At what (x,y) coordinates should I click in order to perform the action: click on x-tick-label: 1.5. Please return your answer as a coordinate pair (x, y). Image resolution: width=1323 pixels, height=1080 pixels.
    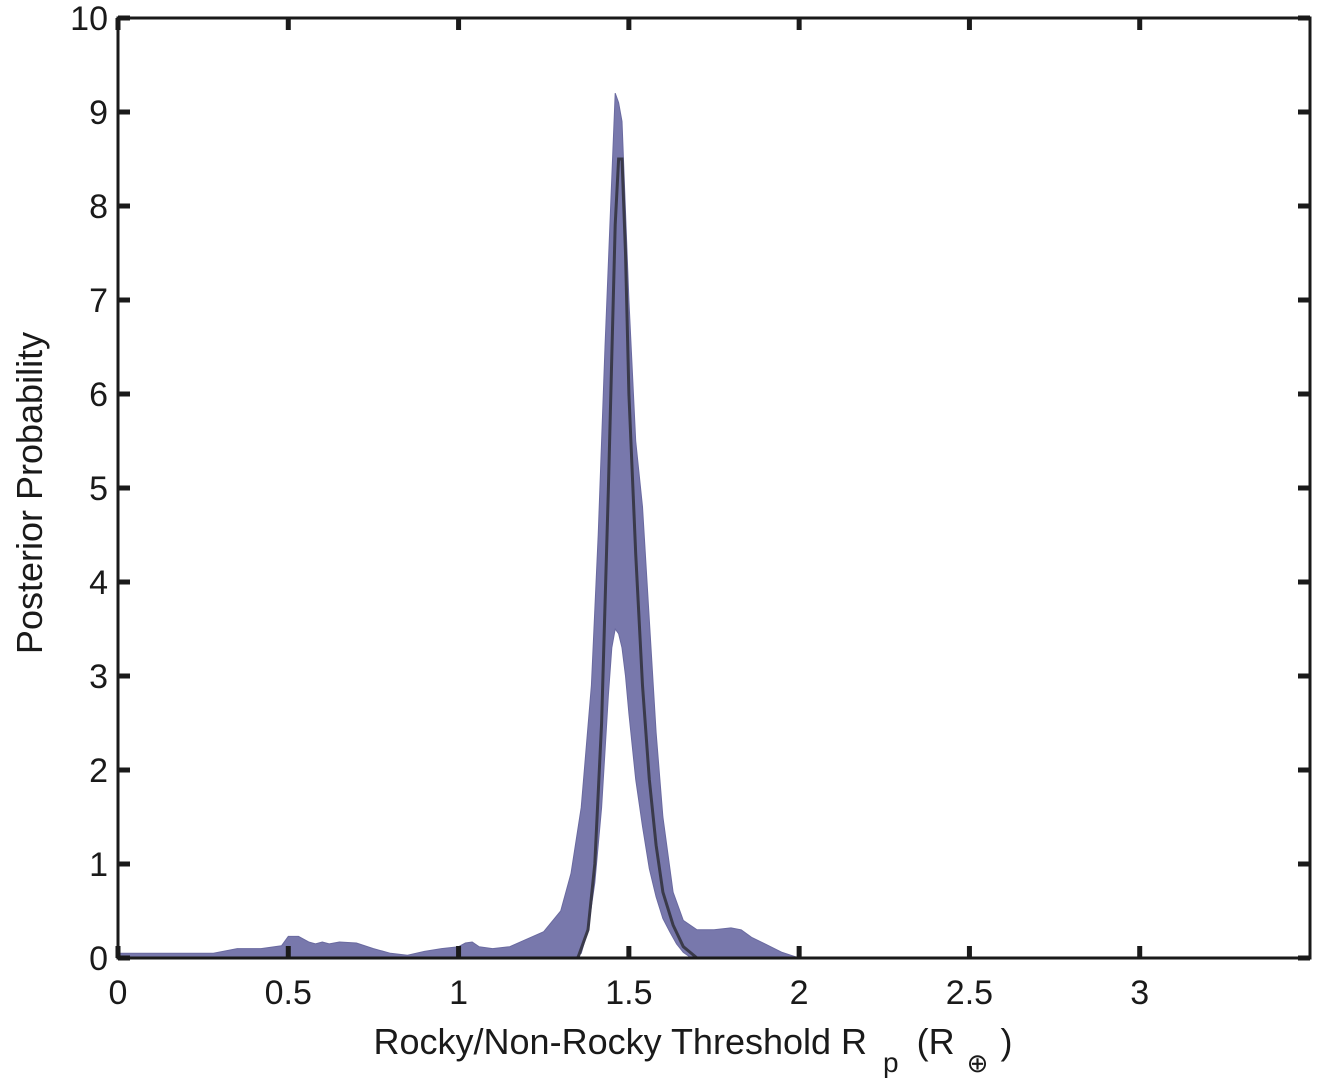
    Looking at the image, I should click on (628, 993).